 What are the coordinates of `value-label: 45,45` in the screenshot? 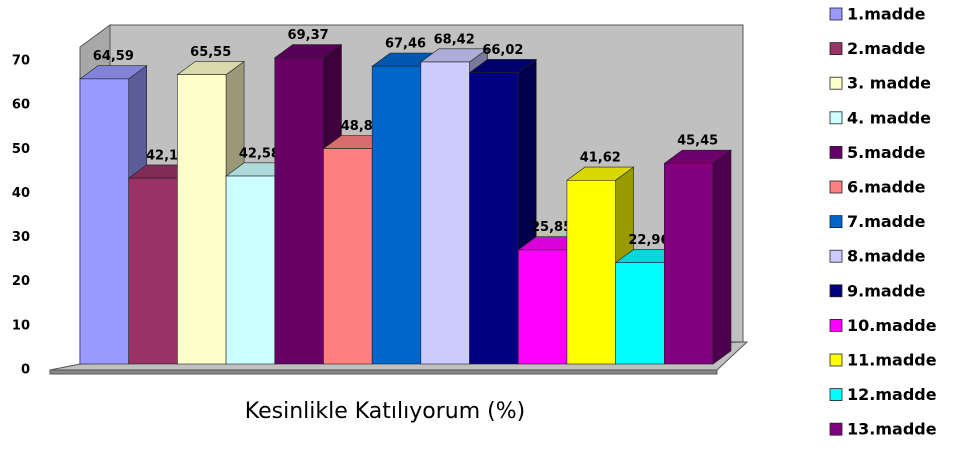 It's located at (697, 141).